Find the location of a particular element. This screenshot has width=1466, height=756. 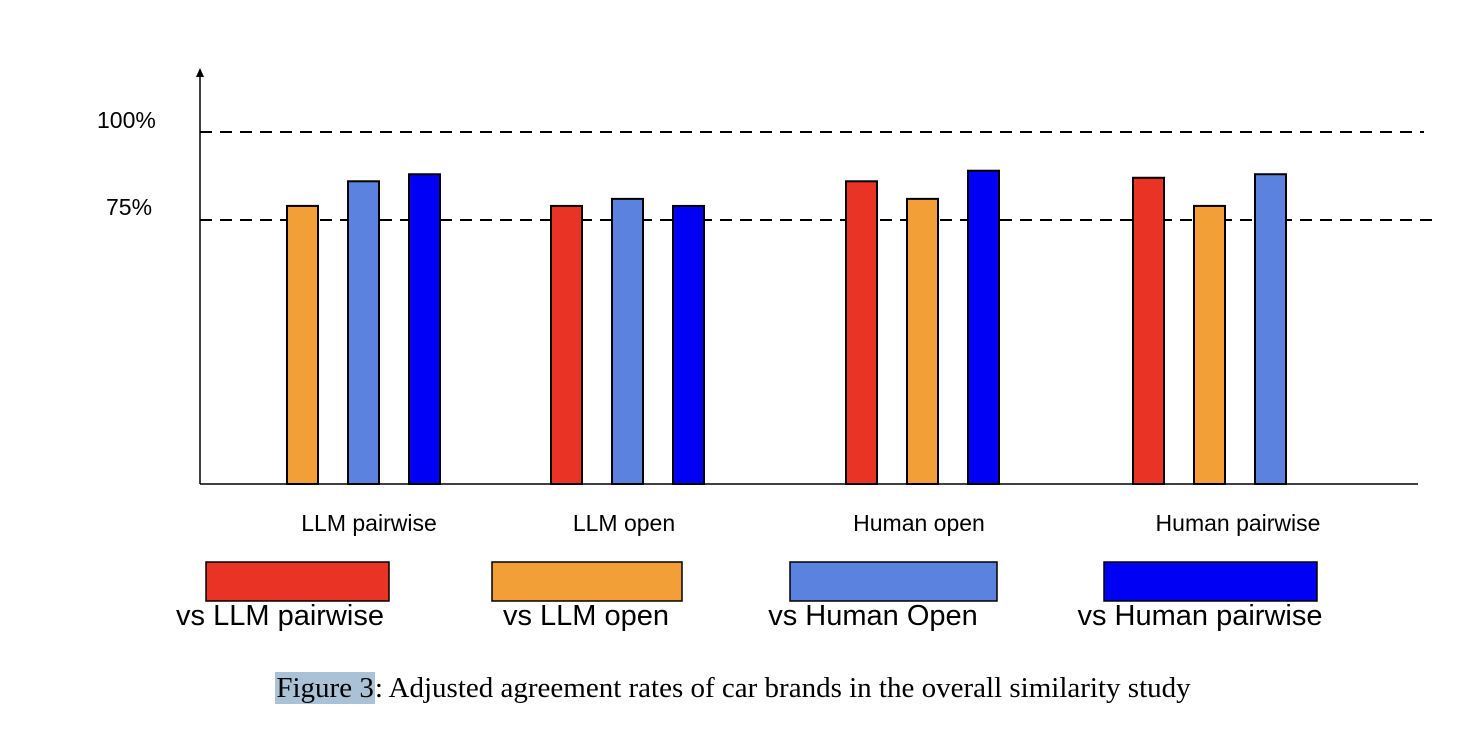

bar-llm-open-vs-llm-pairwise is located at coordinates (566, 344).